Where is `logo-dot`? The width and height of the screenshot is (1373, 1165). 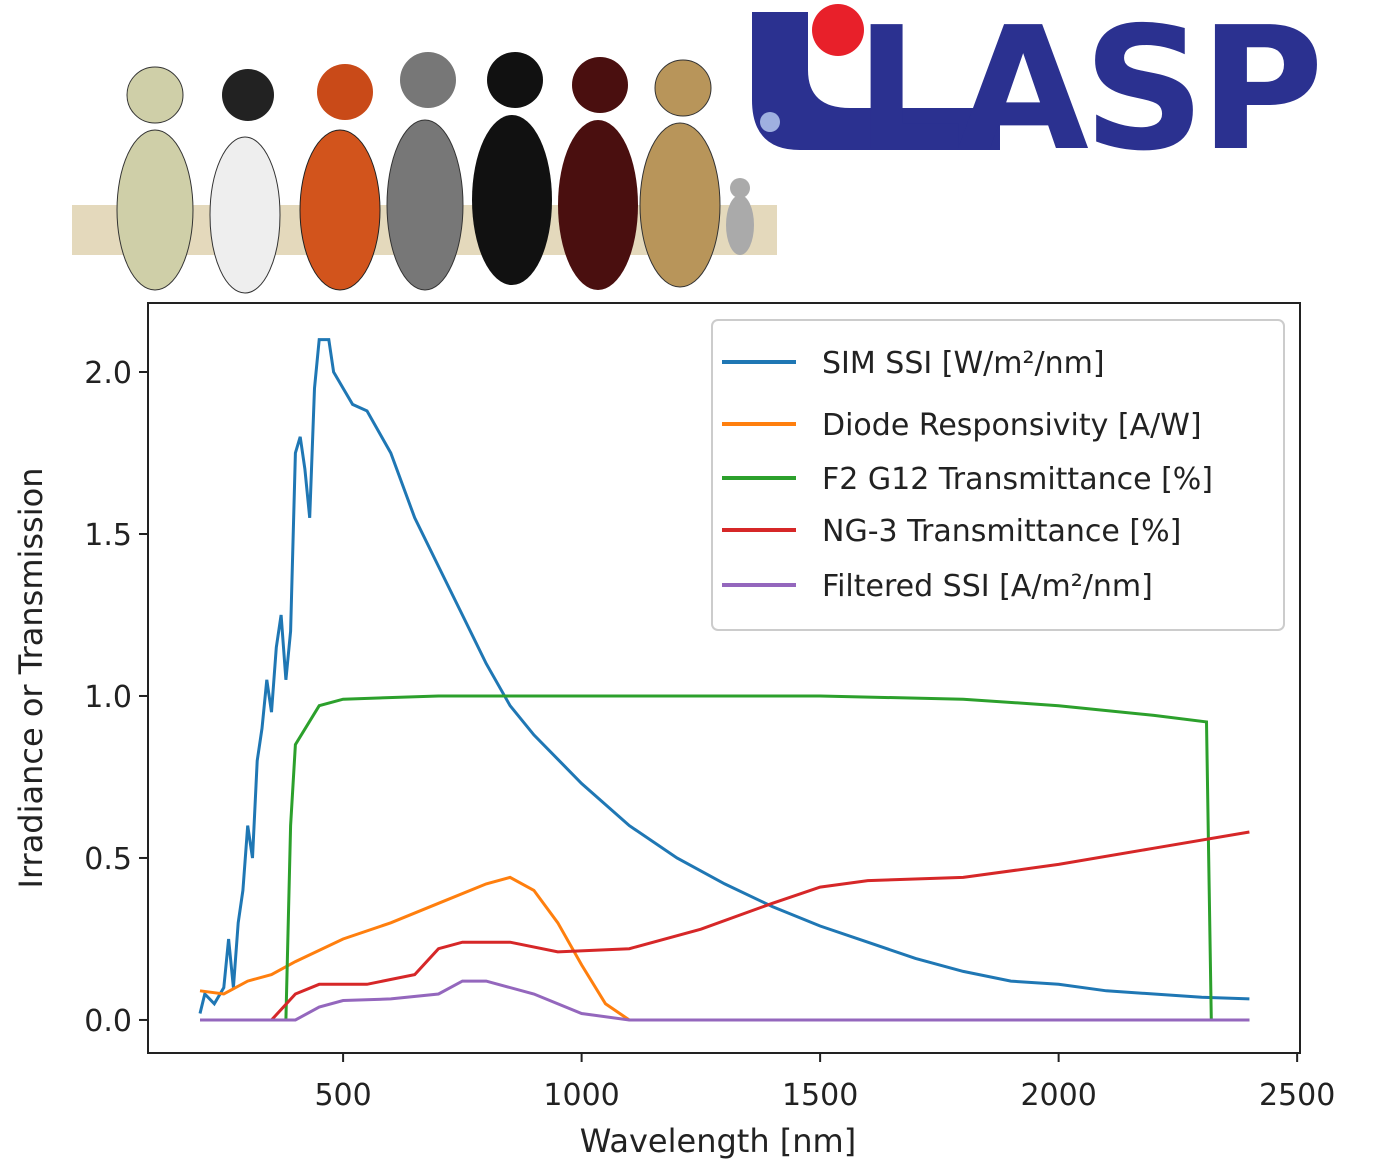
logo-dot is located at coordinates (838, 30).